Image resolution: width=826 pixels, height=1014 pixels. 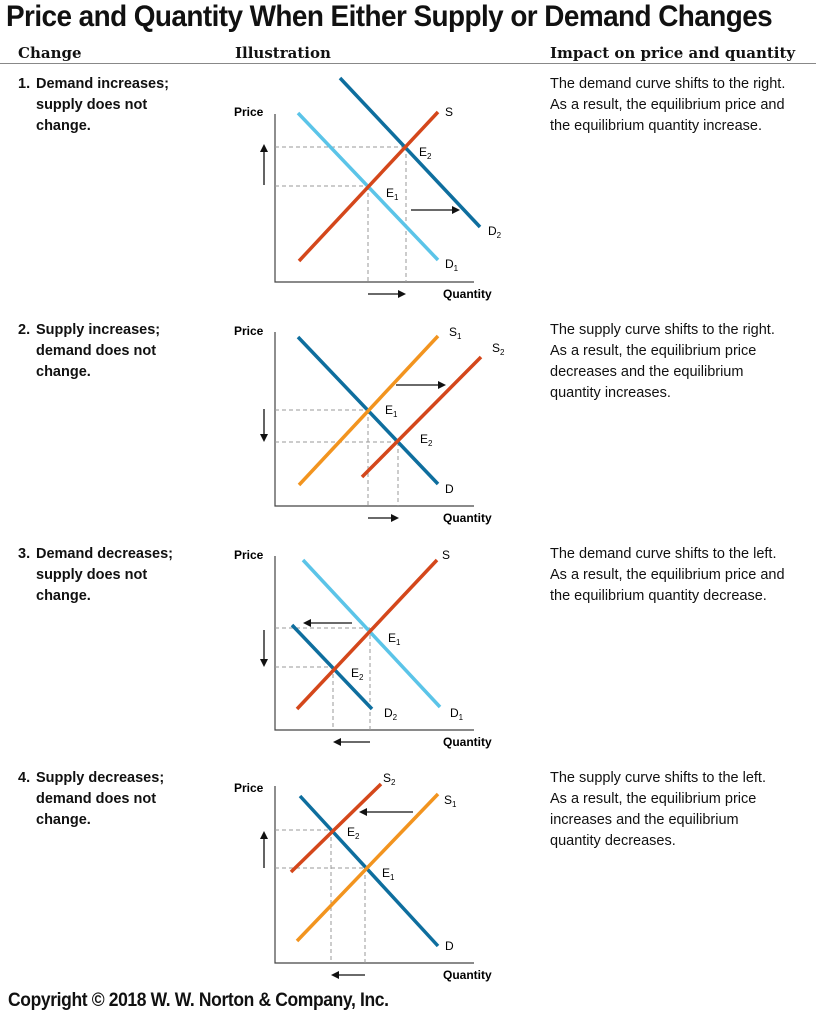 I want to click on impact-line: The supply curve shifts to the left., so click(x=658, y=778).